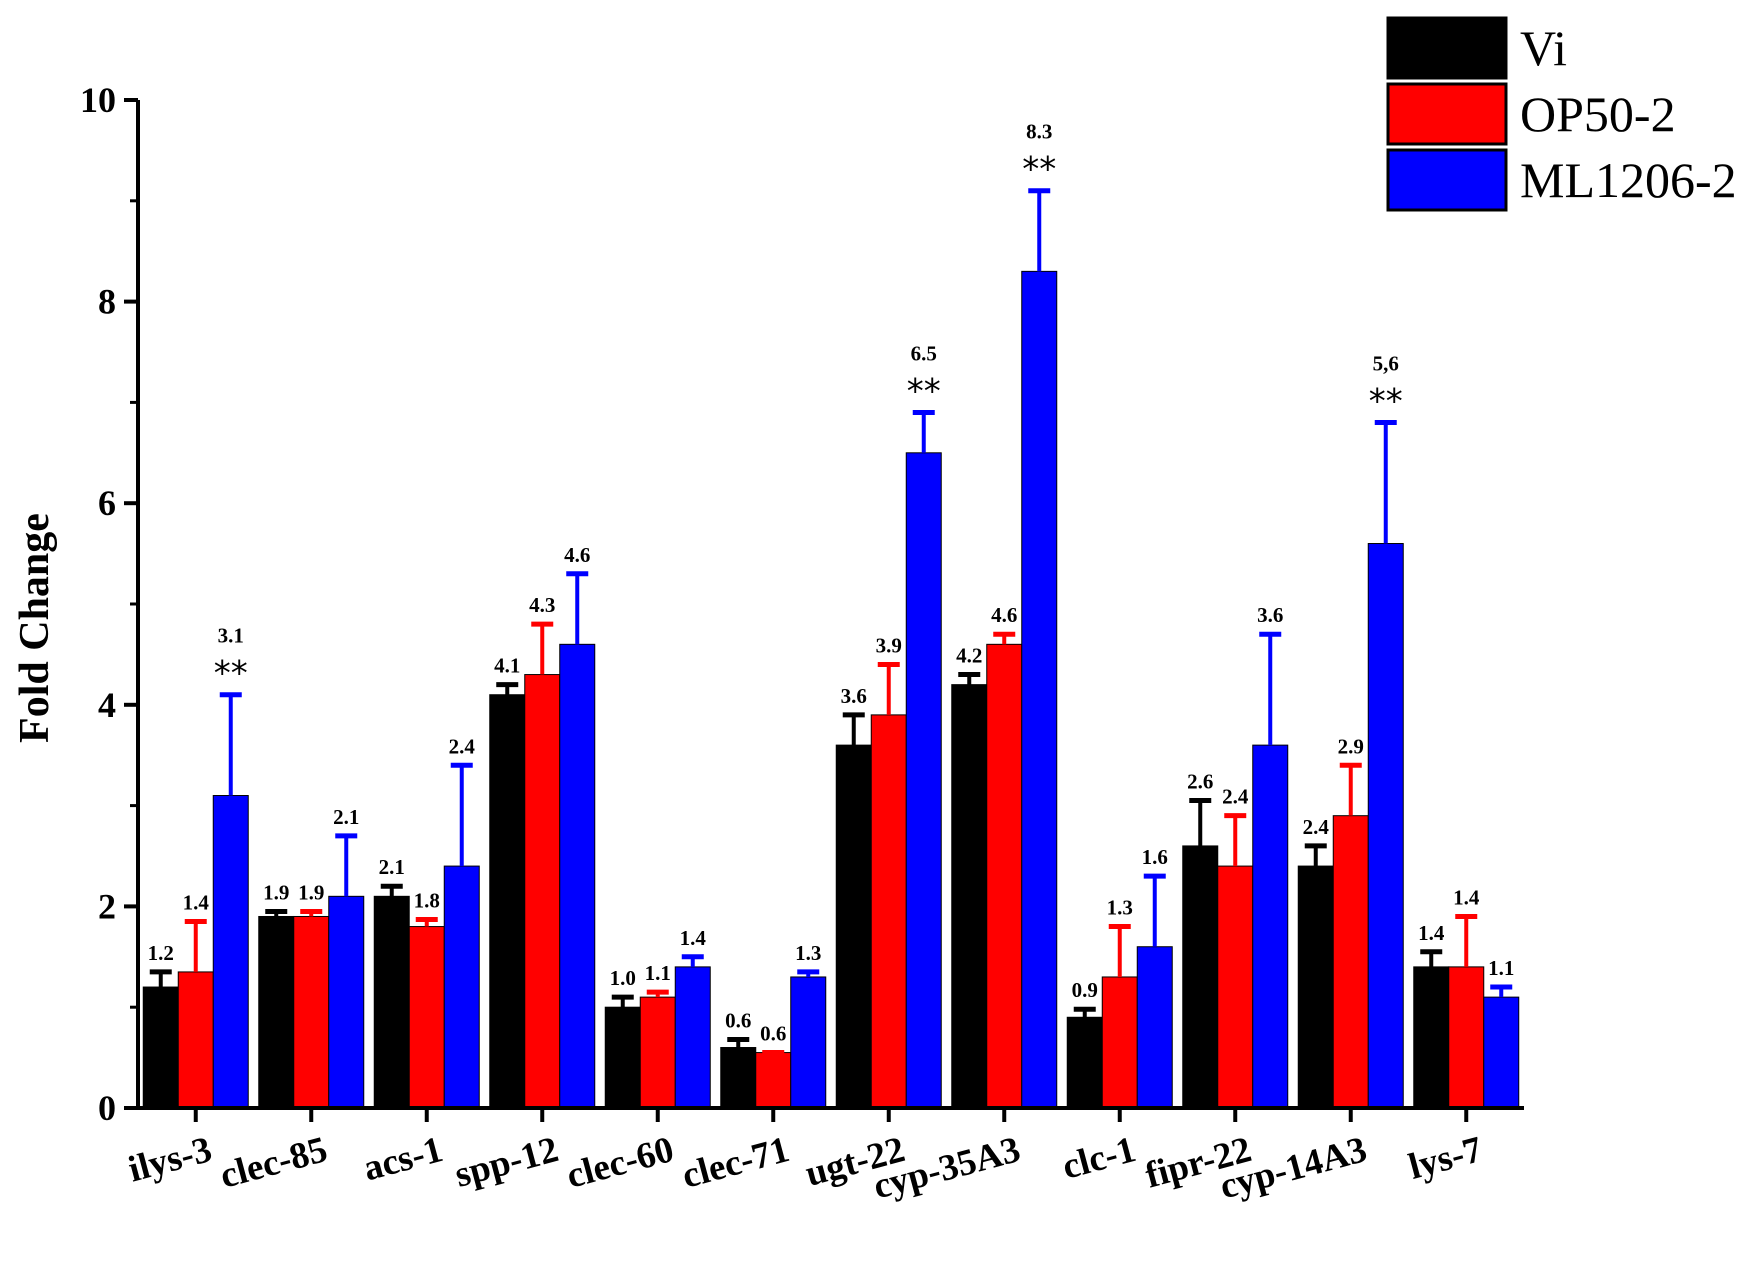  Describe the element at coordinates (1200, 977) in the screenshot. I see `bar-fipr-22-Vi` at that location.